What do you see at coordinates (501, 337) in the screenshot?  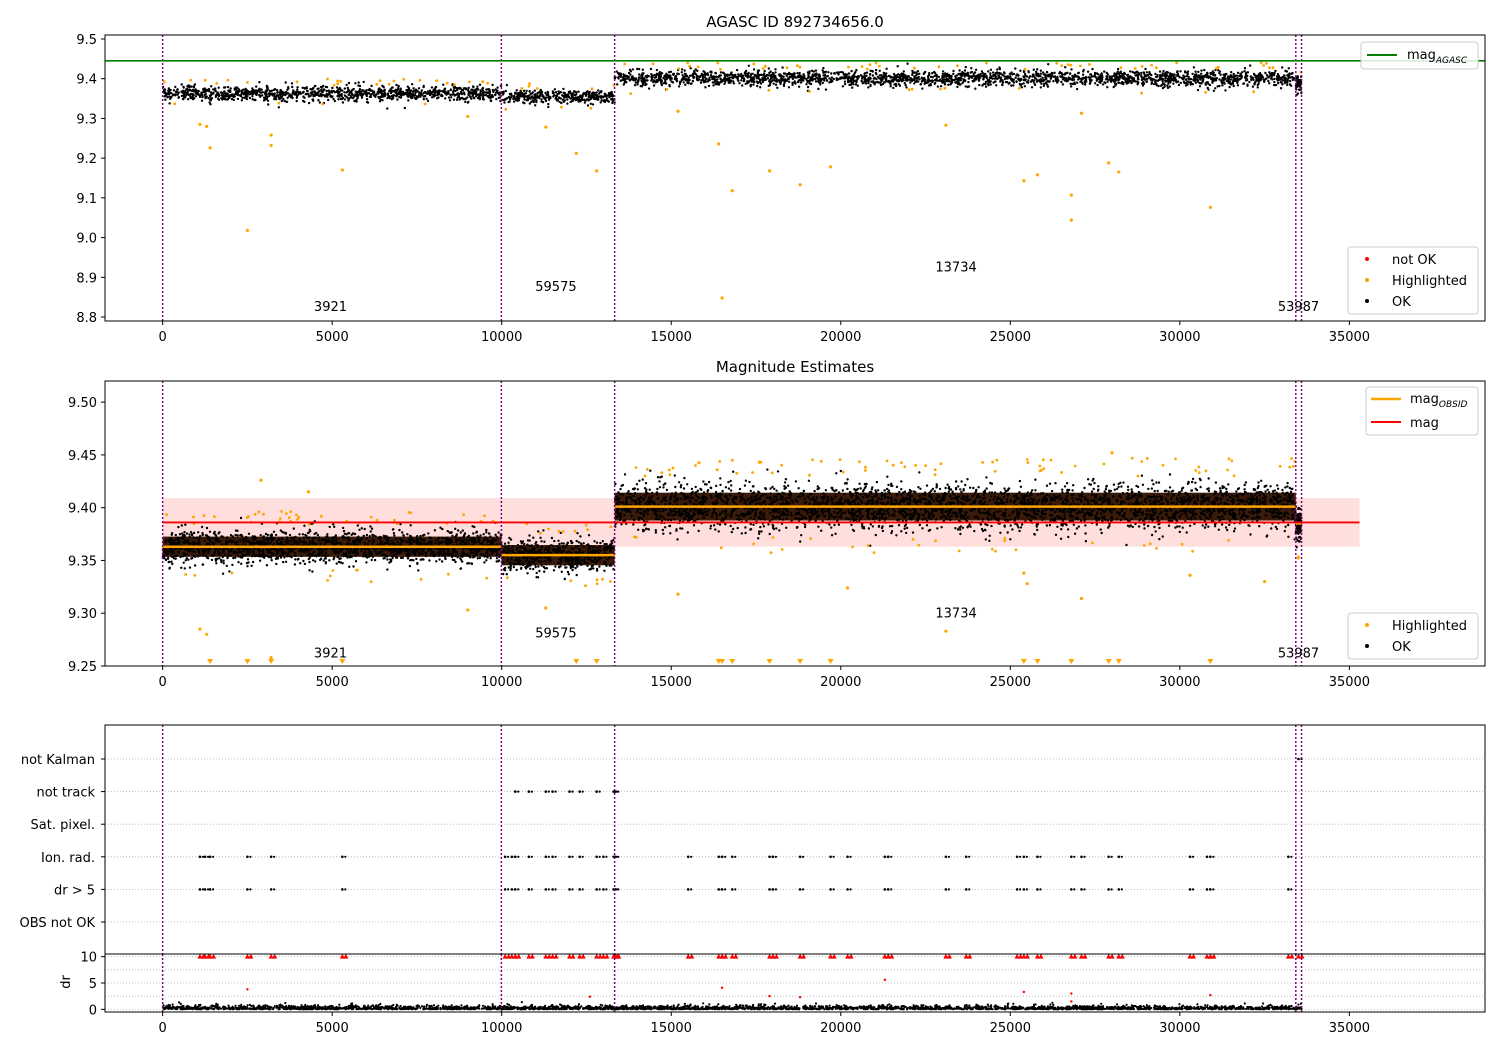 I see `x-tick-label: 10000` at bounding box center [501, 337].